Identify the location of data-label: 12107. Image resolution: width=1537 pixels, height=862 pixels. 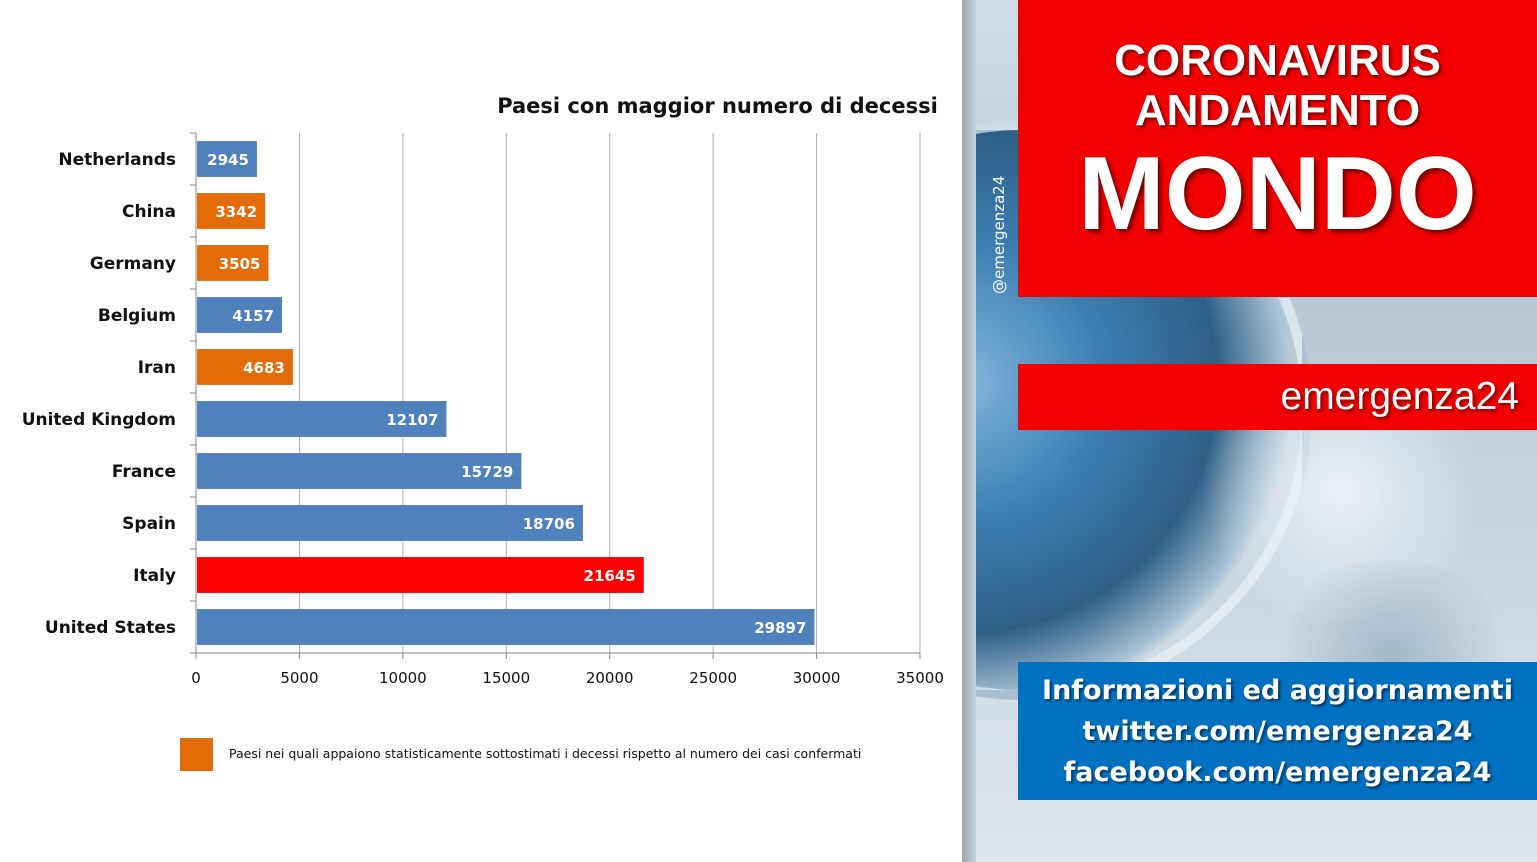
(412, 420).